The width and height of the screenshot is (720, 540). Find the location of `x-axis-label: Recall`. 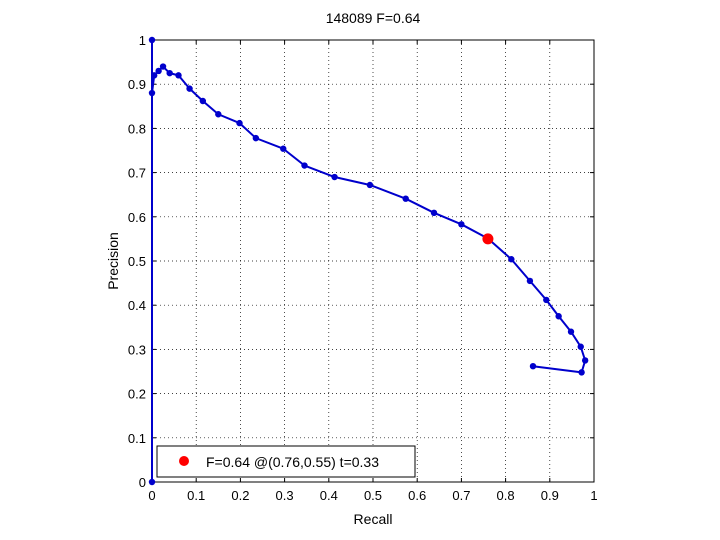

x-axis-label: Recall is located at coordinates (373, 519).